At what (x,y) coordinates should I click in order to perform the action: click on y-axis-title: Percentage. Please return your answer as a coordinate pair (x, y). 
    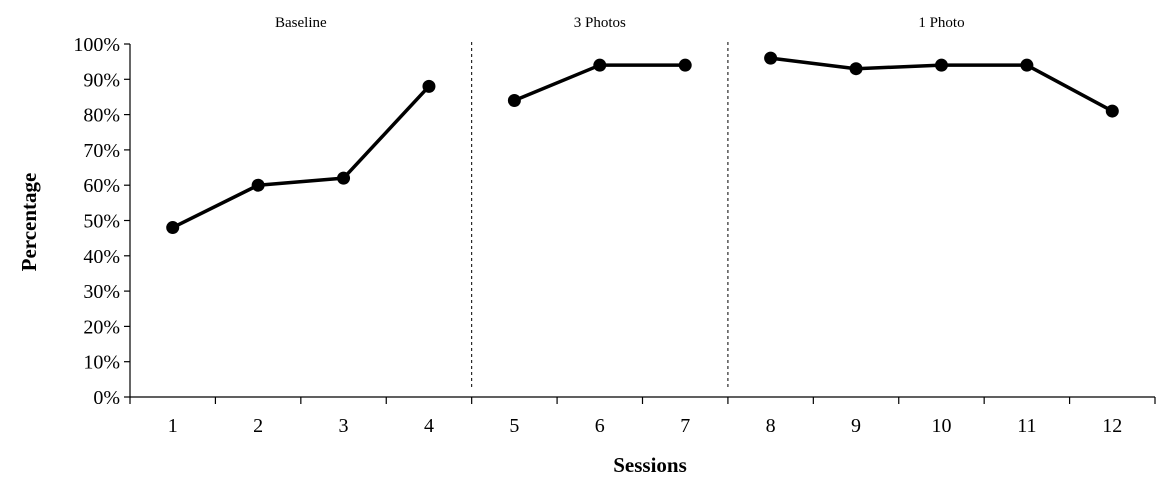
    Looking at the image, I should click on (29, 222).